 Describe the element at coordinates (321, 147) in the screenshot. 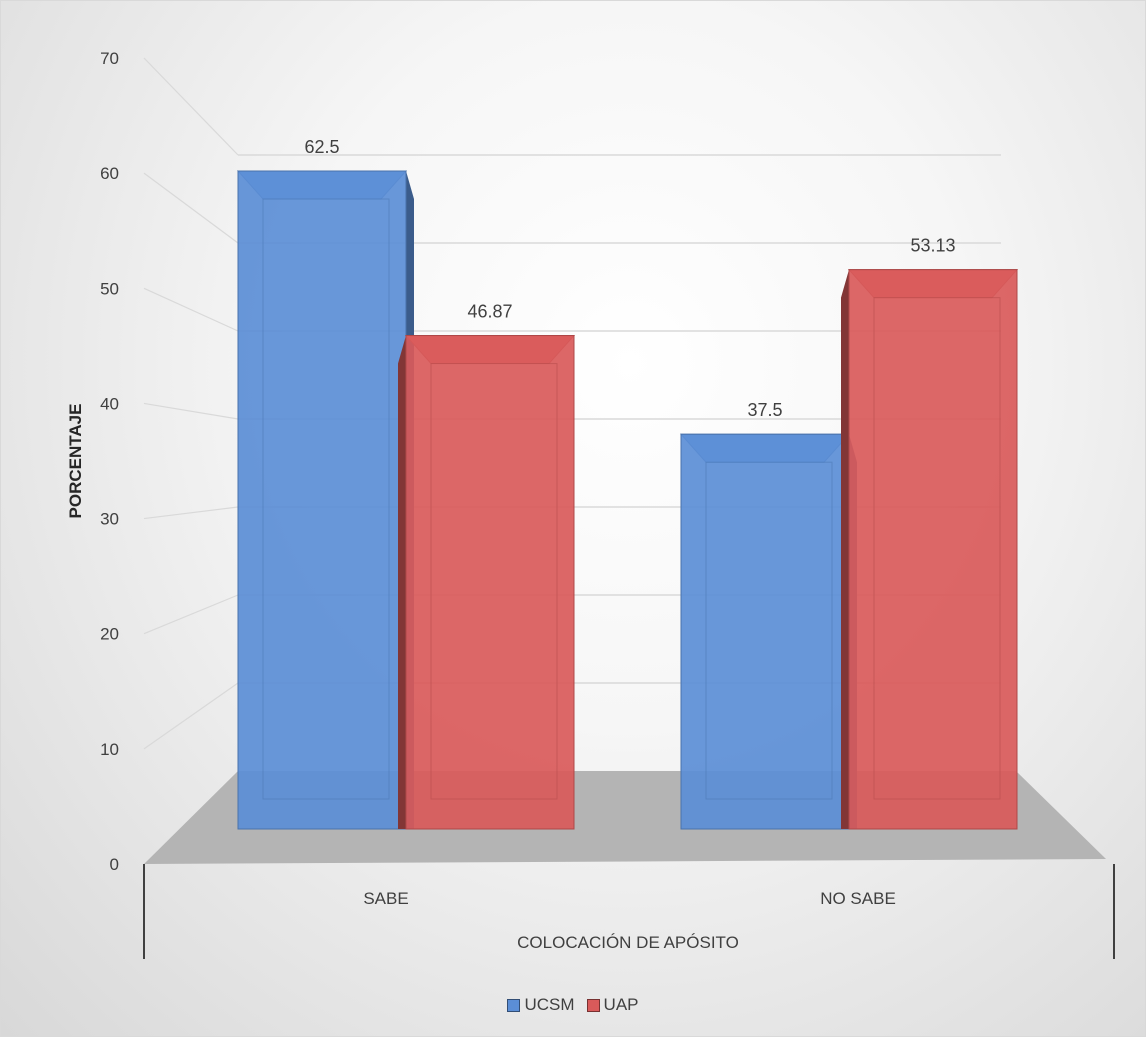

I see `data-label: 62.5` at that location.